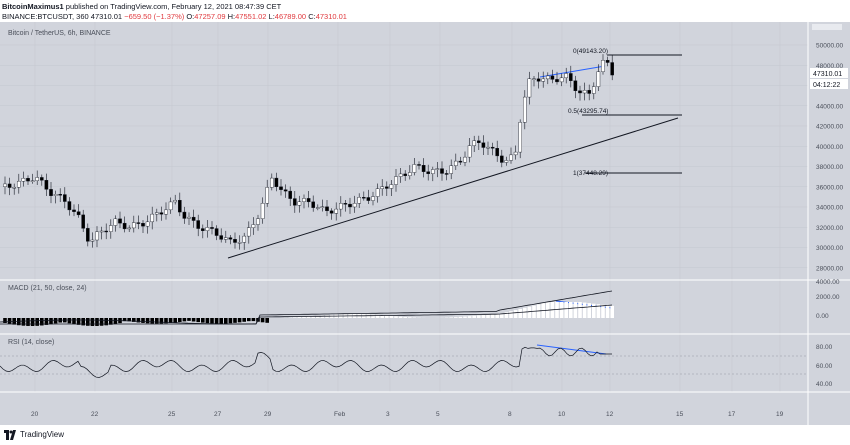 This screenshot has width=850, height=445. What do you see at coordinates (407, 414) in the screenshot?
I see `time-axis: 20 22 25 27 29 Feb 3 5 8 10 12 15 17 19` at bounding box center [407, 414].